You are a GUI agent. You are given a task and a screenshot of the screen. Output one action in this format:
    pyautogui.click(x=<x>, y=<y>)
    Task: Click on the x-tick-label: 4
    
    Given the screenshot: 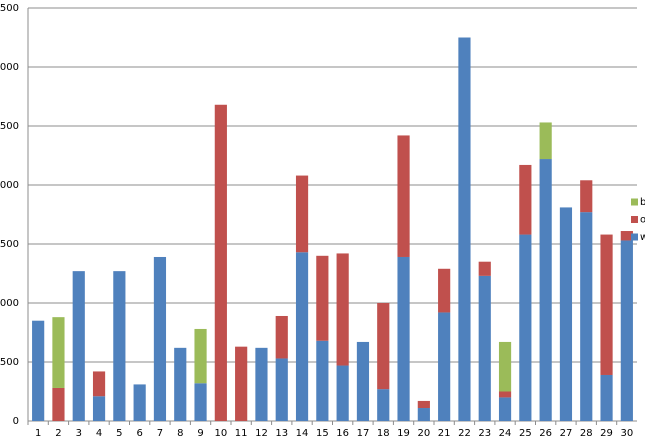 What is the action you would take?
    pyautogui.click(x=99, y=433)
    